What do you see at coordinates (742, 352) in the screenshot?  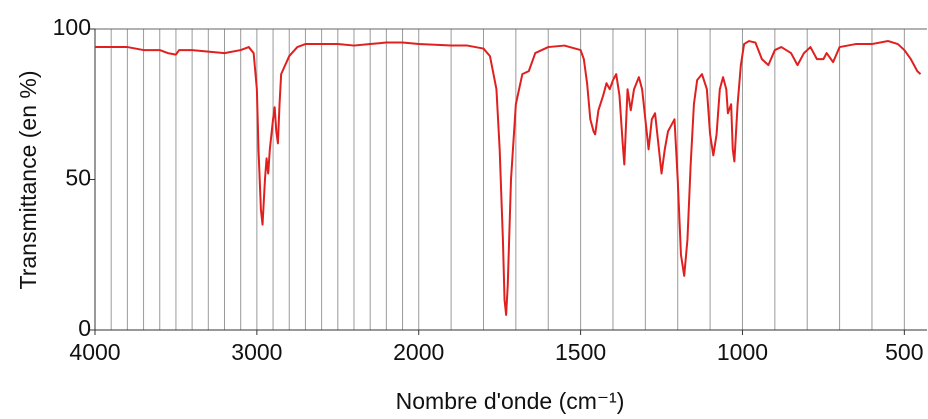 I see `x-tick-label: 1000` at bounding box center [742, 352].